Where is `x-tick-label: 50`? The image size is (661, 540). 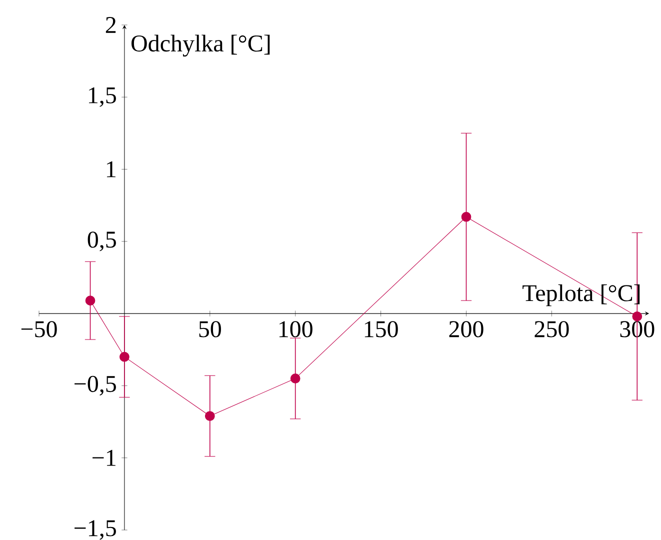
x-tick-label: 50 is located at coordinates (210, 329).